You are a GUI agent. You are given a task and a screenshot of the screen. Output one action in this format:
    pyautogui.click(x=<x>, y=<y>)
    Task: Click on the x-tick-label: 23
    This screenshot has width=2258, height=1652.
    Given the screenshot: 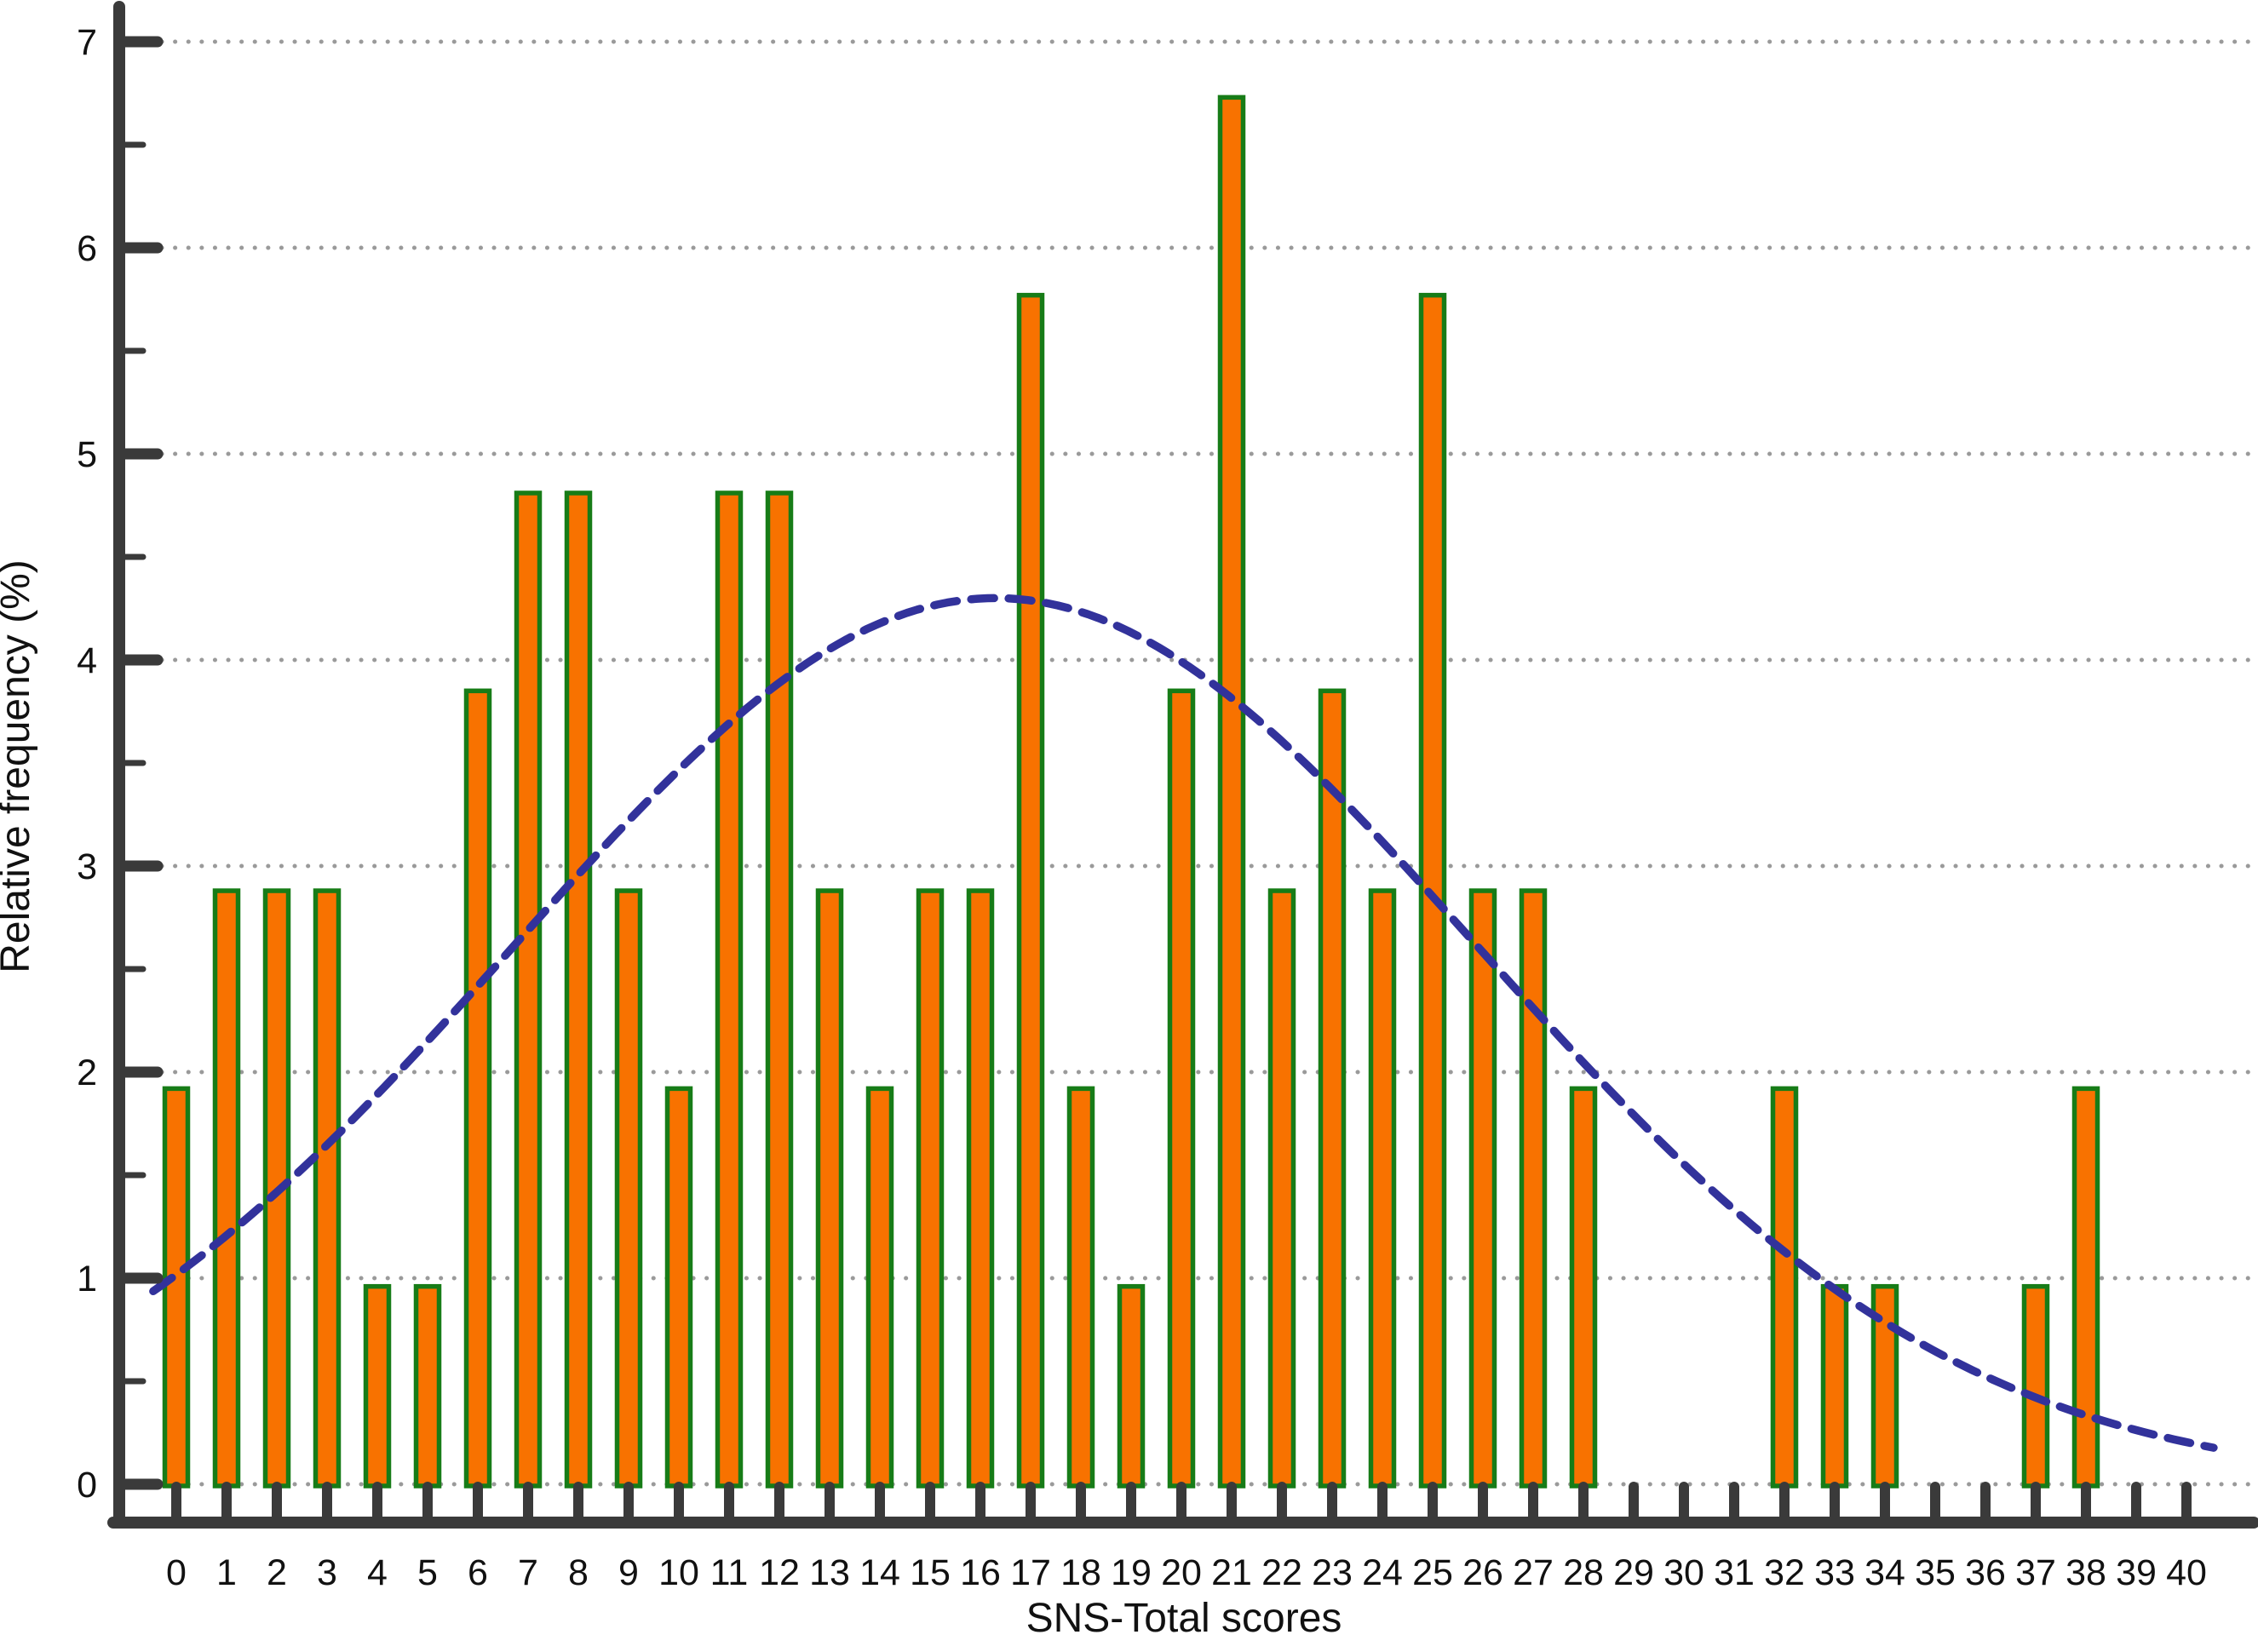 What is the action you would take?
    pyautogui.click(x=1332, y=1572)
    